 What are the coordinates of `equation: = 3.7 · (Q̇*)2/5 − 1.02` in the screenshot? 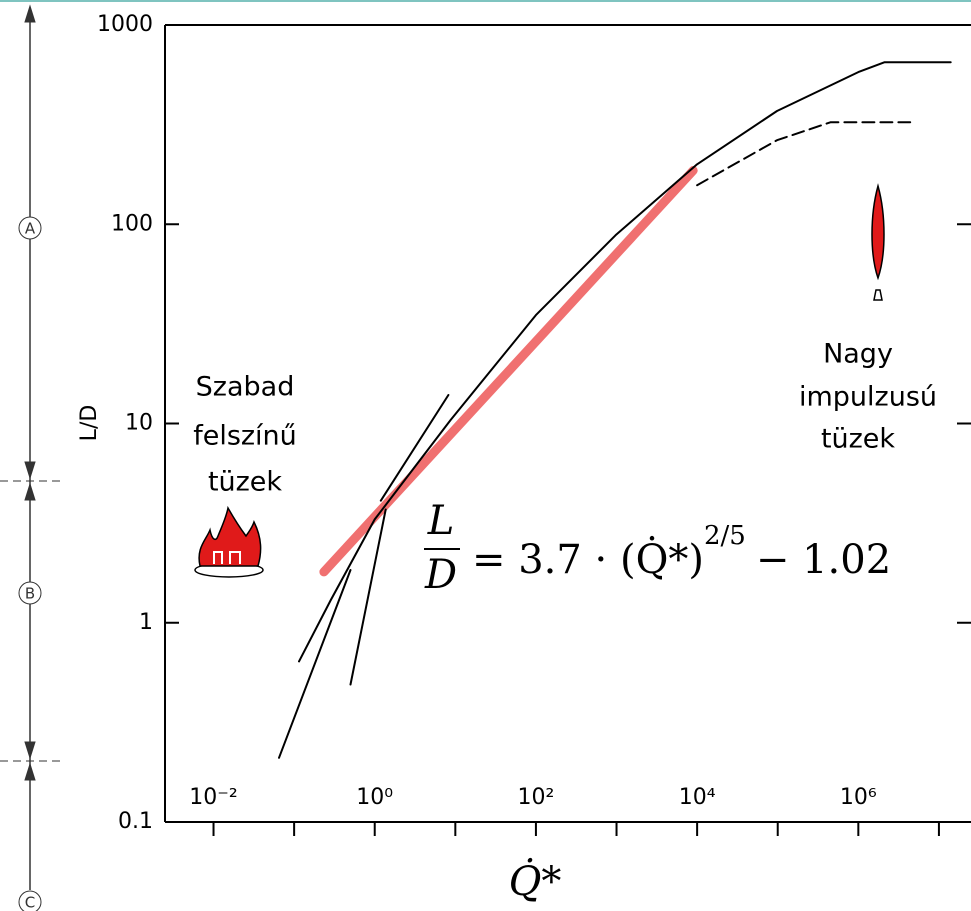 It's located at (681, 552).